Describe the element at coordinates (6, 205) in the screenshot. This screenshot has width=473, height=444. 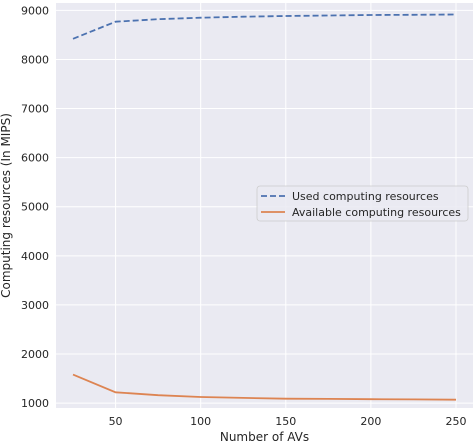
I see `y-axis-label: Computing resources (In MIPS)` at that location.